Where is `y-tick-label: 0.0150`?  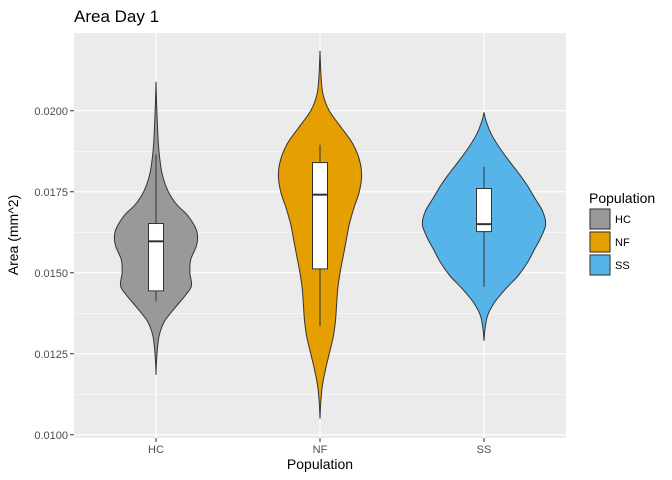
y-tick-label: 0.0150 is located at coordinates (51, 274).